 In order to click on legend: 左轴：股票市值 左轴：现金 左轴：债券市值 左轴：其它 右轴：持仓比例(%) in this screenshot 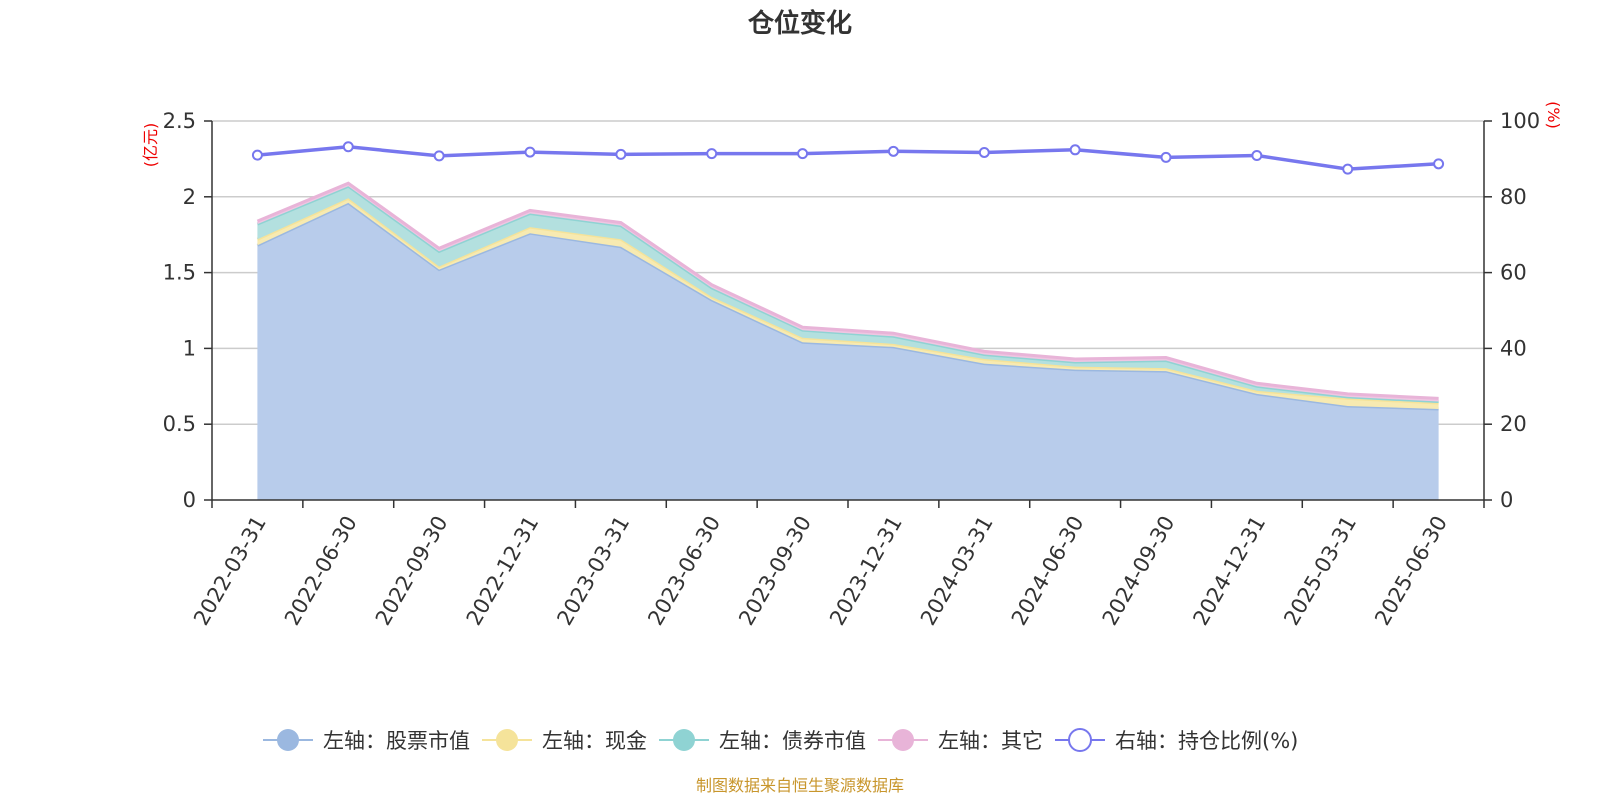, I will do `click(780, 740)`.